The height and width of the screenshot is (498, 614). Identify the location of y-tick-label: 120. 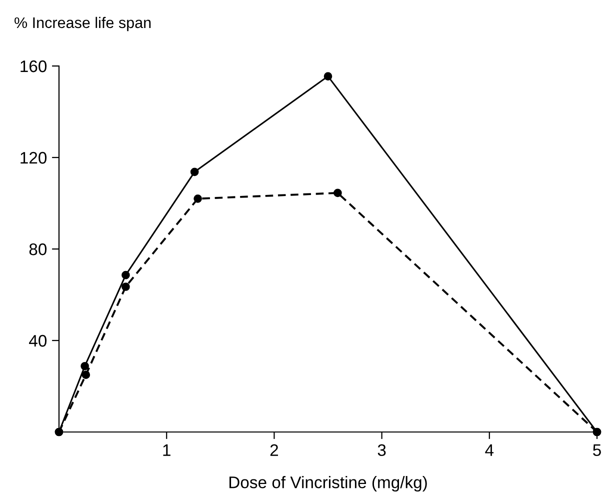
(33, 158).